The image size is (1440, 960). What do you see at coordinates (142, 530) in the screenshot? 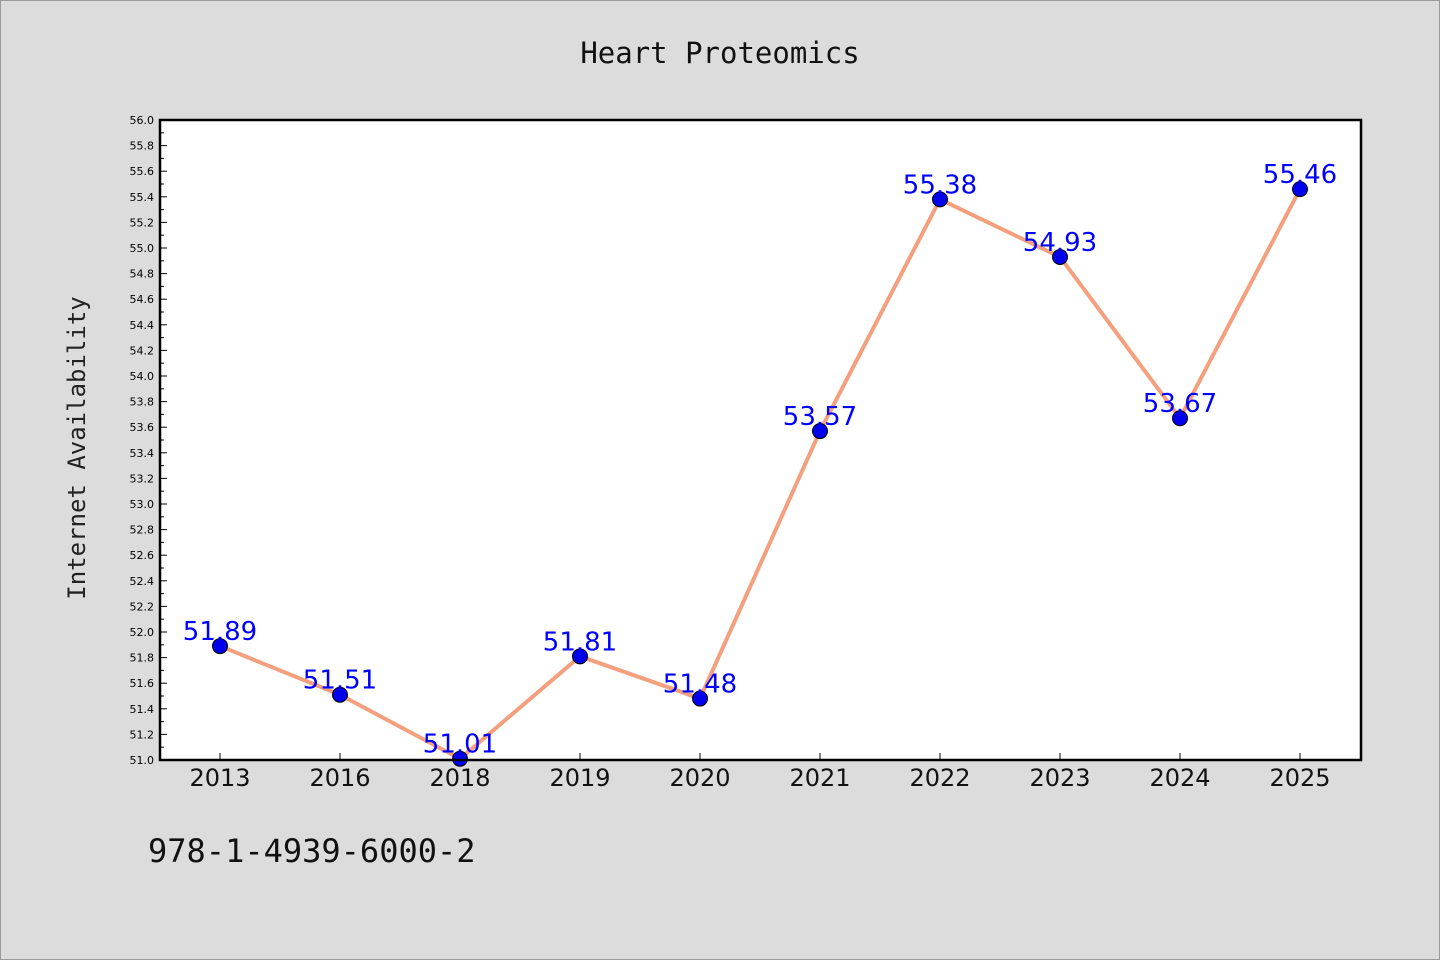
I see `y-tick-label: 52.8` at bounding box center [142, 530].